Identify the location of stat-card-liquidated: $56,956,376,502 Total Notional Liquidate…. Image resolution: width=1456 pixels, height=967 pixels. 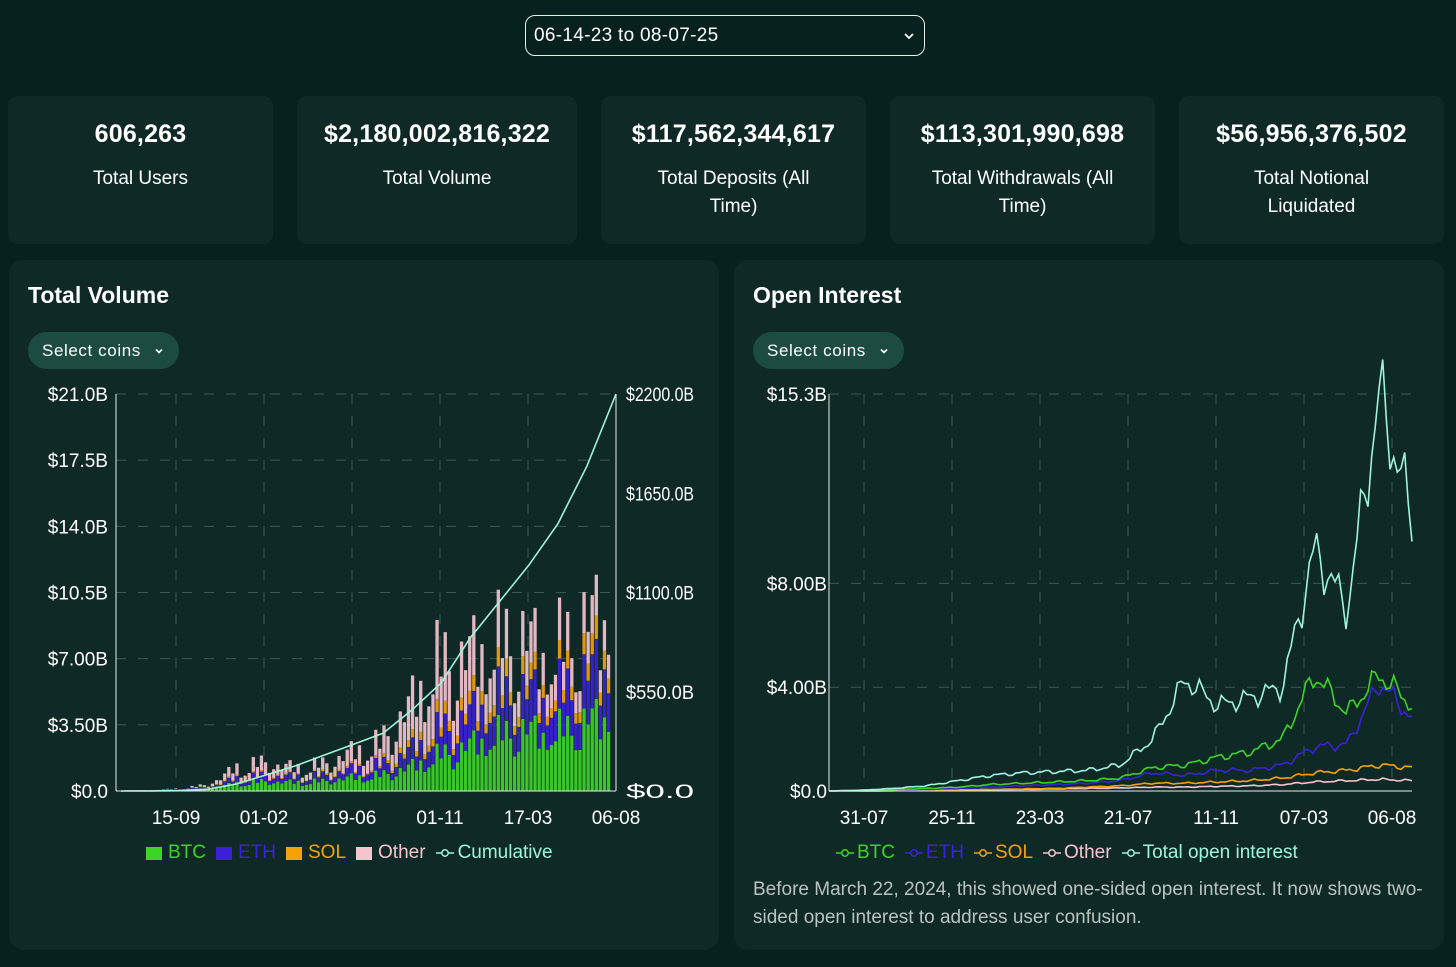
(1311, 170).